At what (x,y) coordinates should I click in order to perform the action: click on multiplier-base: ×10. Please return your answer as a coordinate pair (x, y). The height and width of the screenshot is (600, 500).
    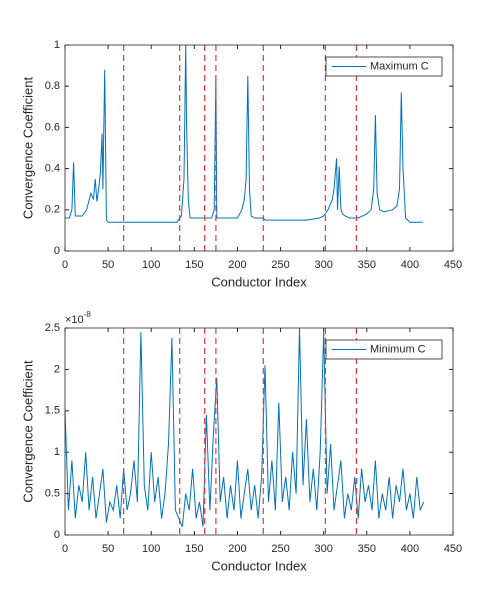
    Looking at the image, I should click on (74, 320).